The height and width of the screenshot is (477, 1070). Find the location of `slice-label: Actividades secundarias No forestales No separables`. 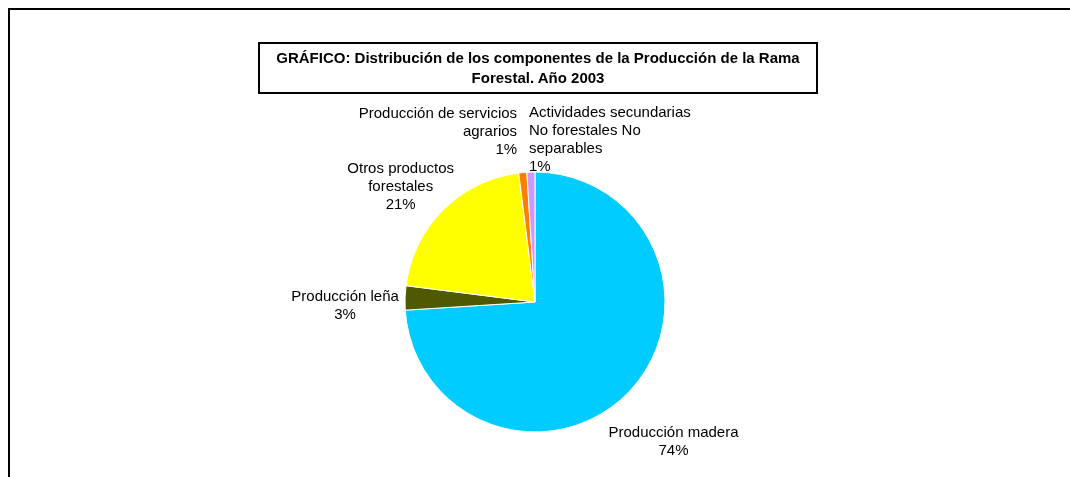

slice-label: Actividades secundarias No forestales No separables is located at coordinates (610, 130).